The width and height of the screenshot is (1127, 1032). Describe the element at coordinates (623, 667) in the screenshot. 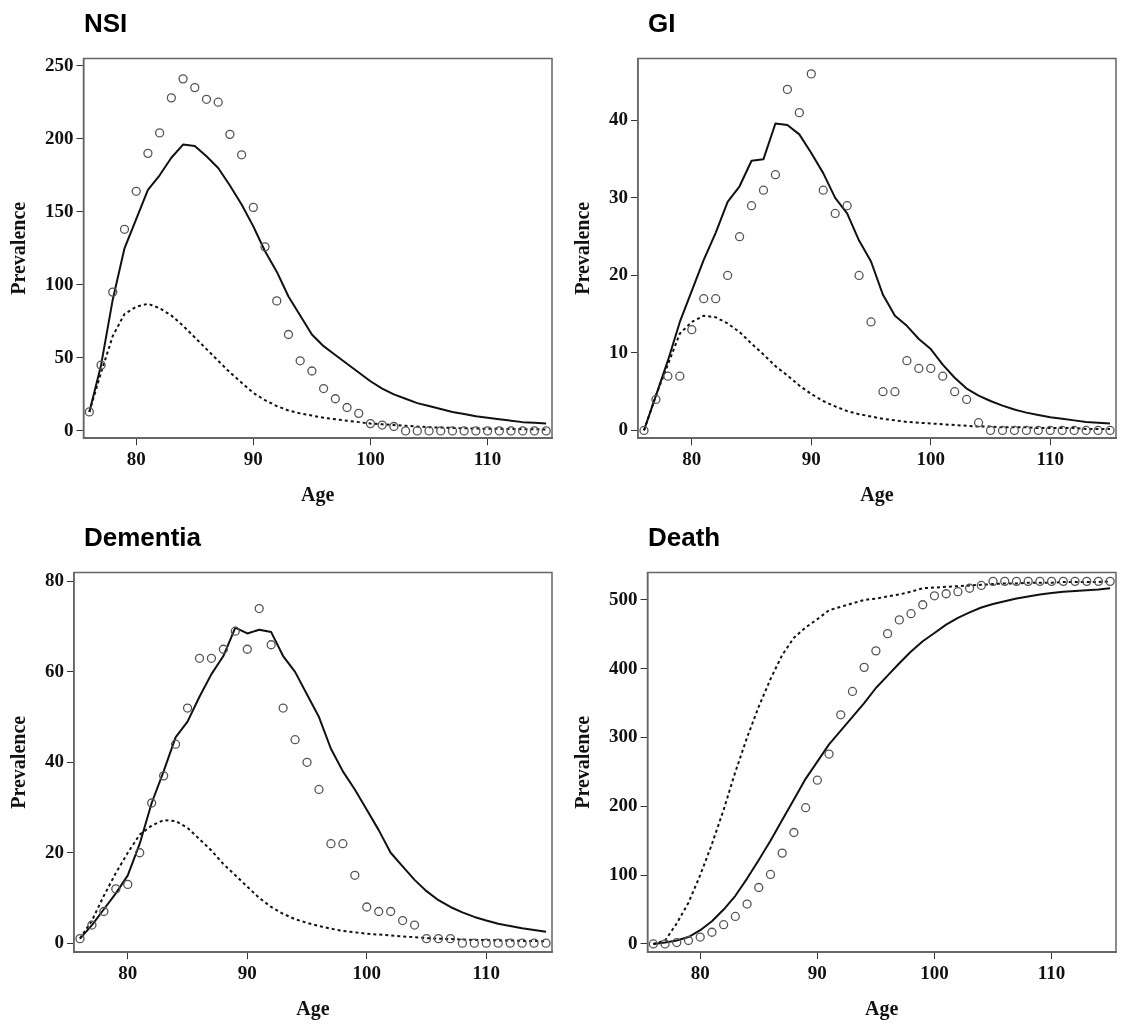

I see `y-tick-label: 400` at that location.